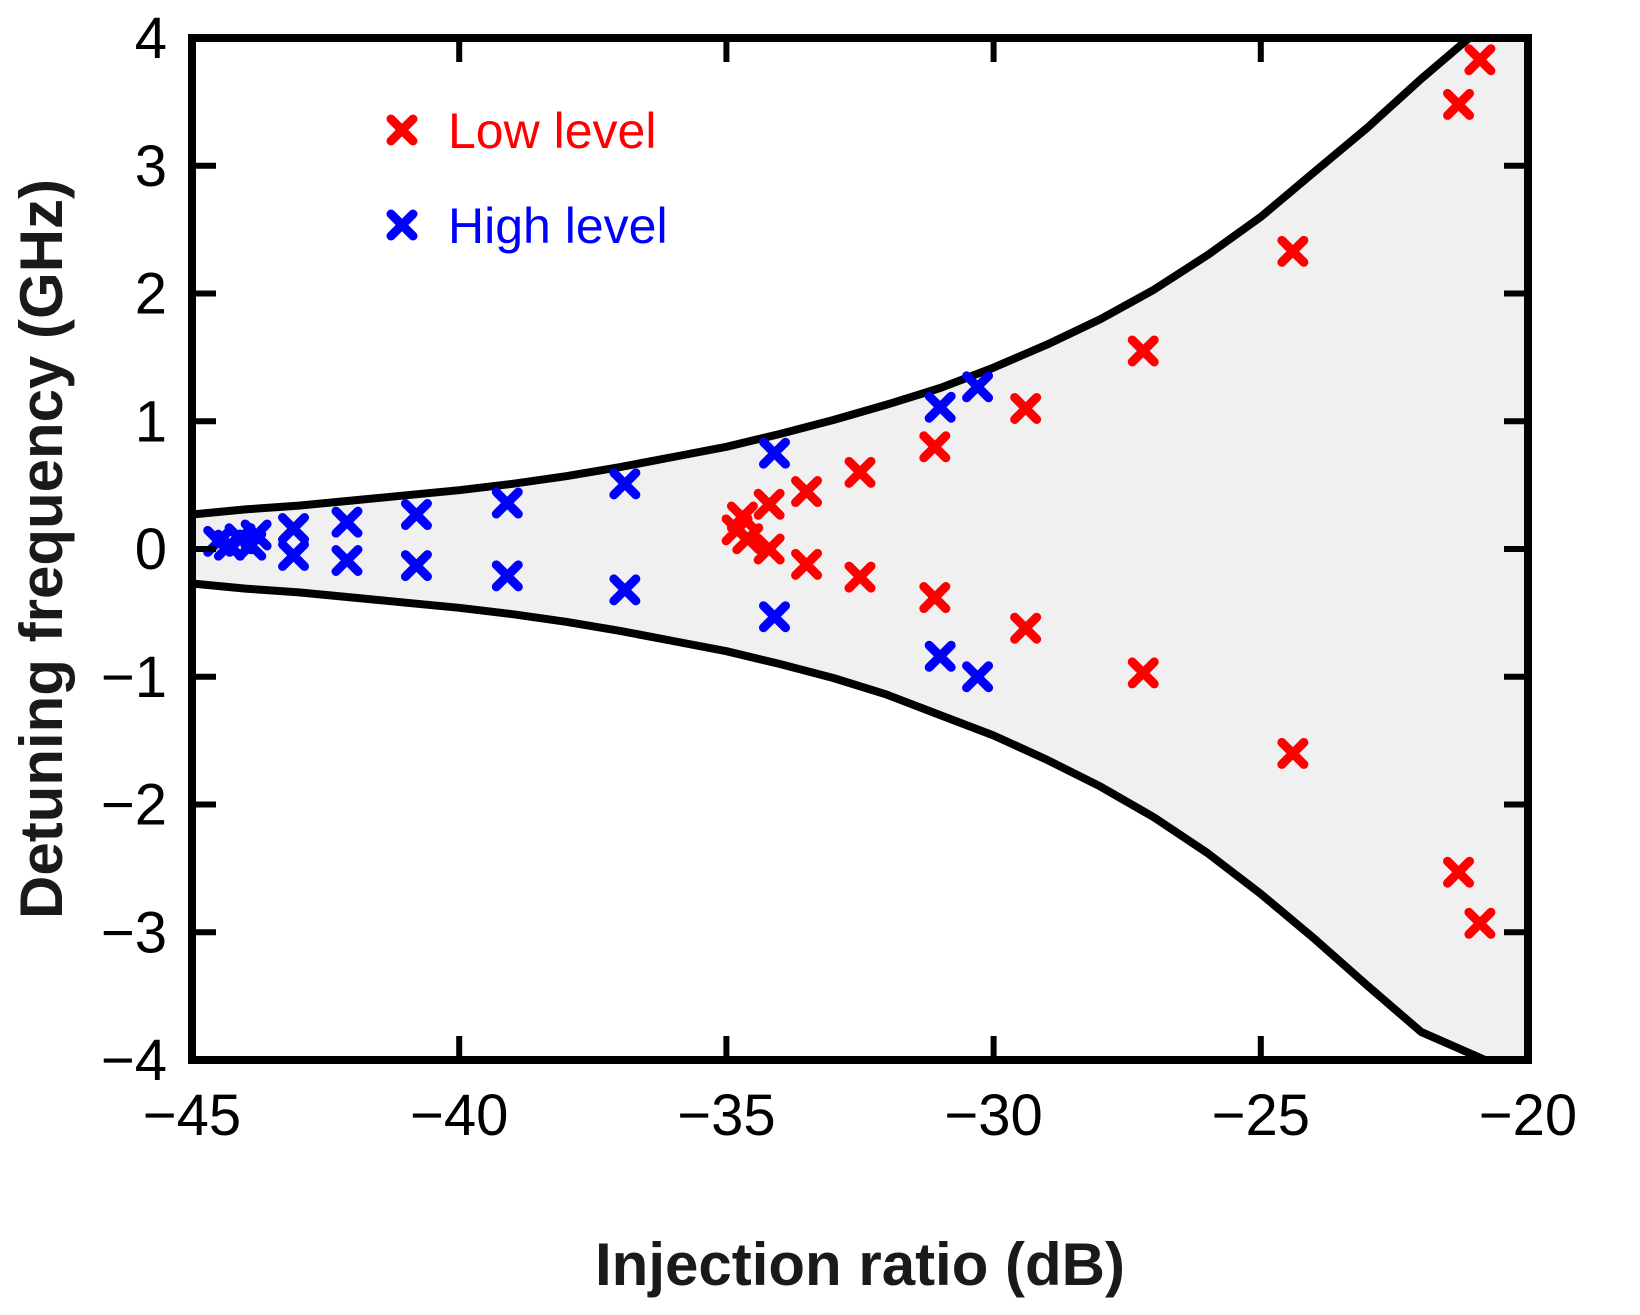 This screenshot has width=1640, height=1315. Describe the element at coordinates (134, 932) in the screenshot. I see `y-tick-label: −3` at that location.